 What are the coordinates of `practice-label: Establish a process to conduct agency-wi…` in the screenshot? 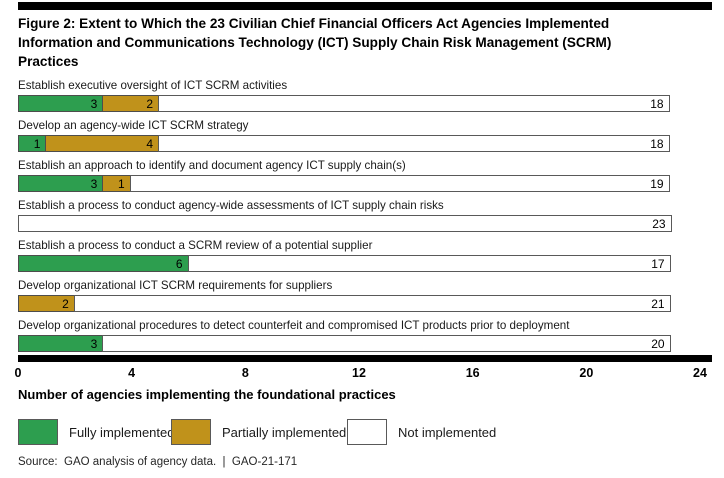 It's located at (231, 205).